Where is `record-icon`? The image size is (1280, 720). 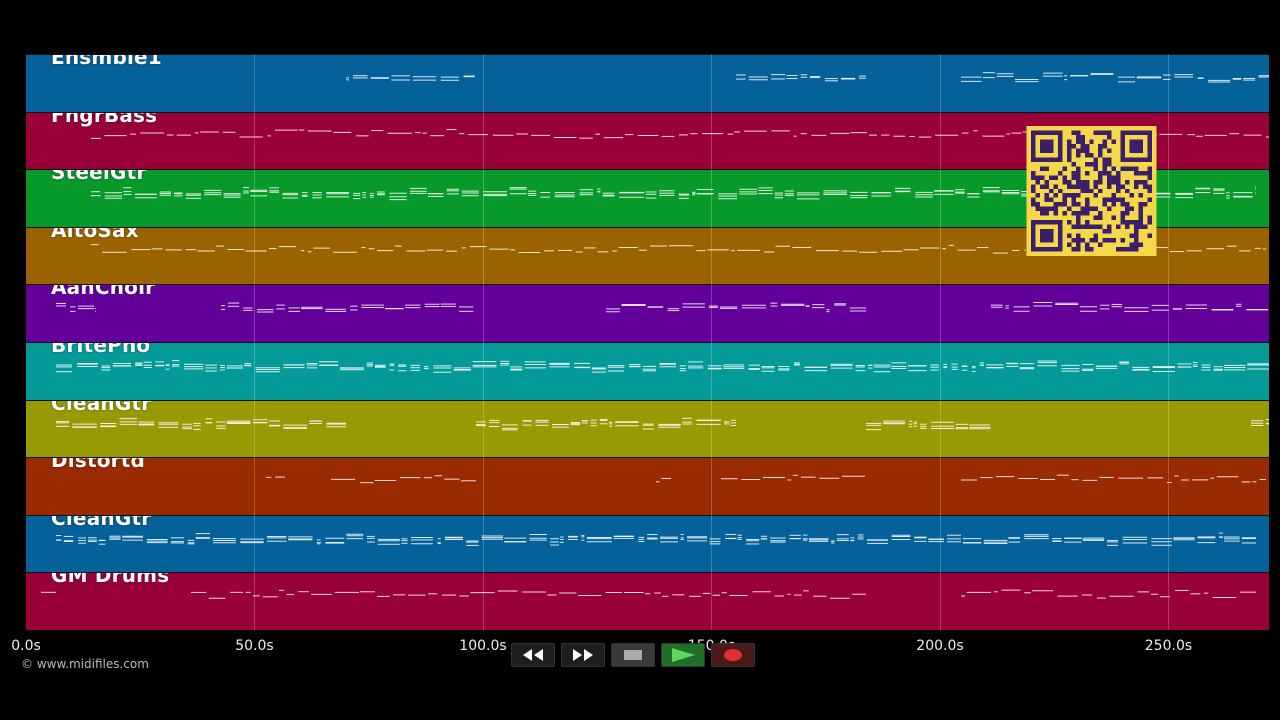
record-icon is located at coordinates (733, 655).